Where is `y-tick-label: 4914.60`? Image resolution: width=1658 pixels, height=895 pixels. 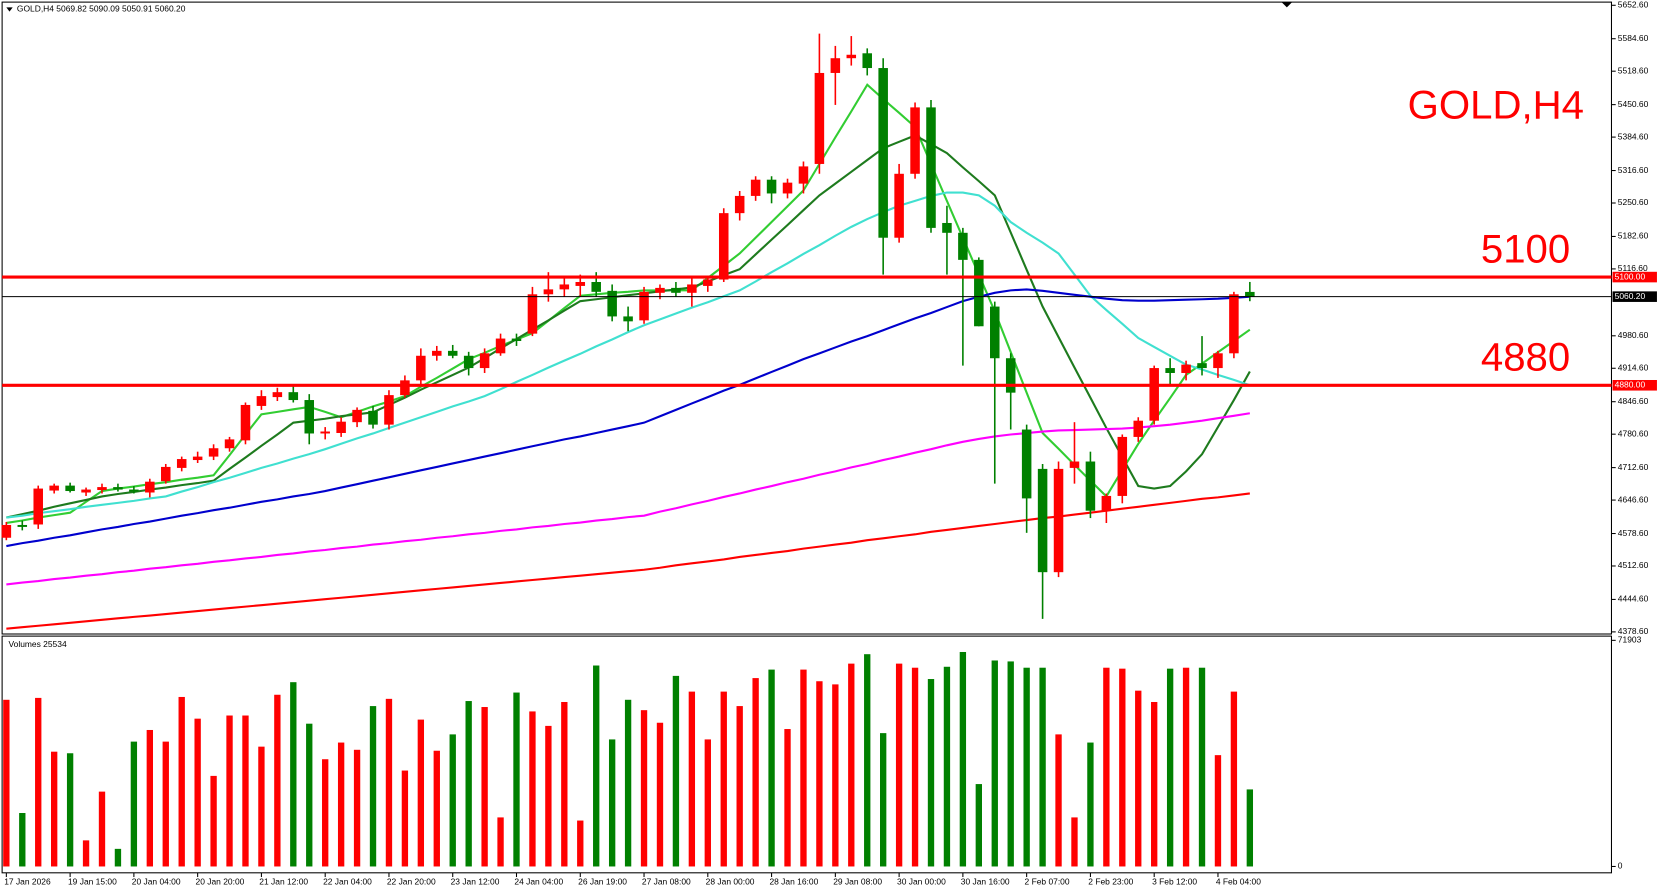 y-tick-label: 4914.60 is located at coordinates (1633, 367).